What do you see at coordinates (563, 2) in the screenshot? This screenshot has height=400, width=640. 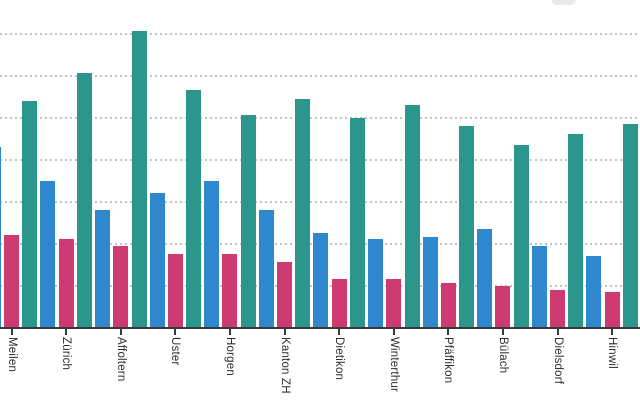 I see `cropped-ui-element` at bounding box center [563, 2].